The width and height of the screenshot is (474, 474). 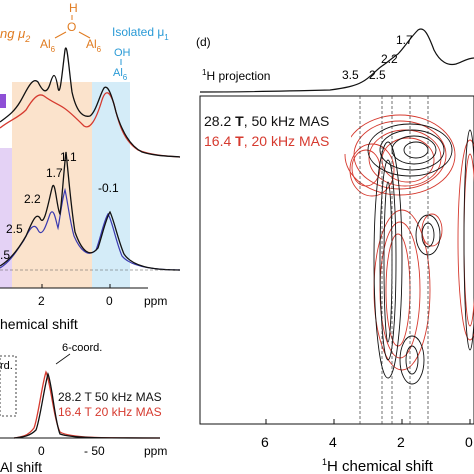 What do you see at coordinates (276, 132) in the screenshot?
I see `legend-background` at bounding box center [276, 132].